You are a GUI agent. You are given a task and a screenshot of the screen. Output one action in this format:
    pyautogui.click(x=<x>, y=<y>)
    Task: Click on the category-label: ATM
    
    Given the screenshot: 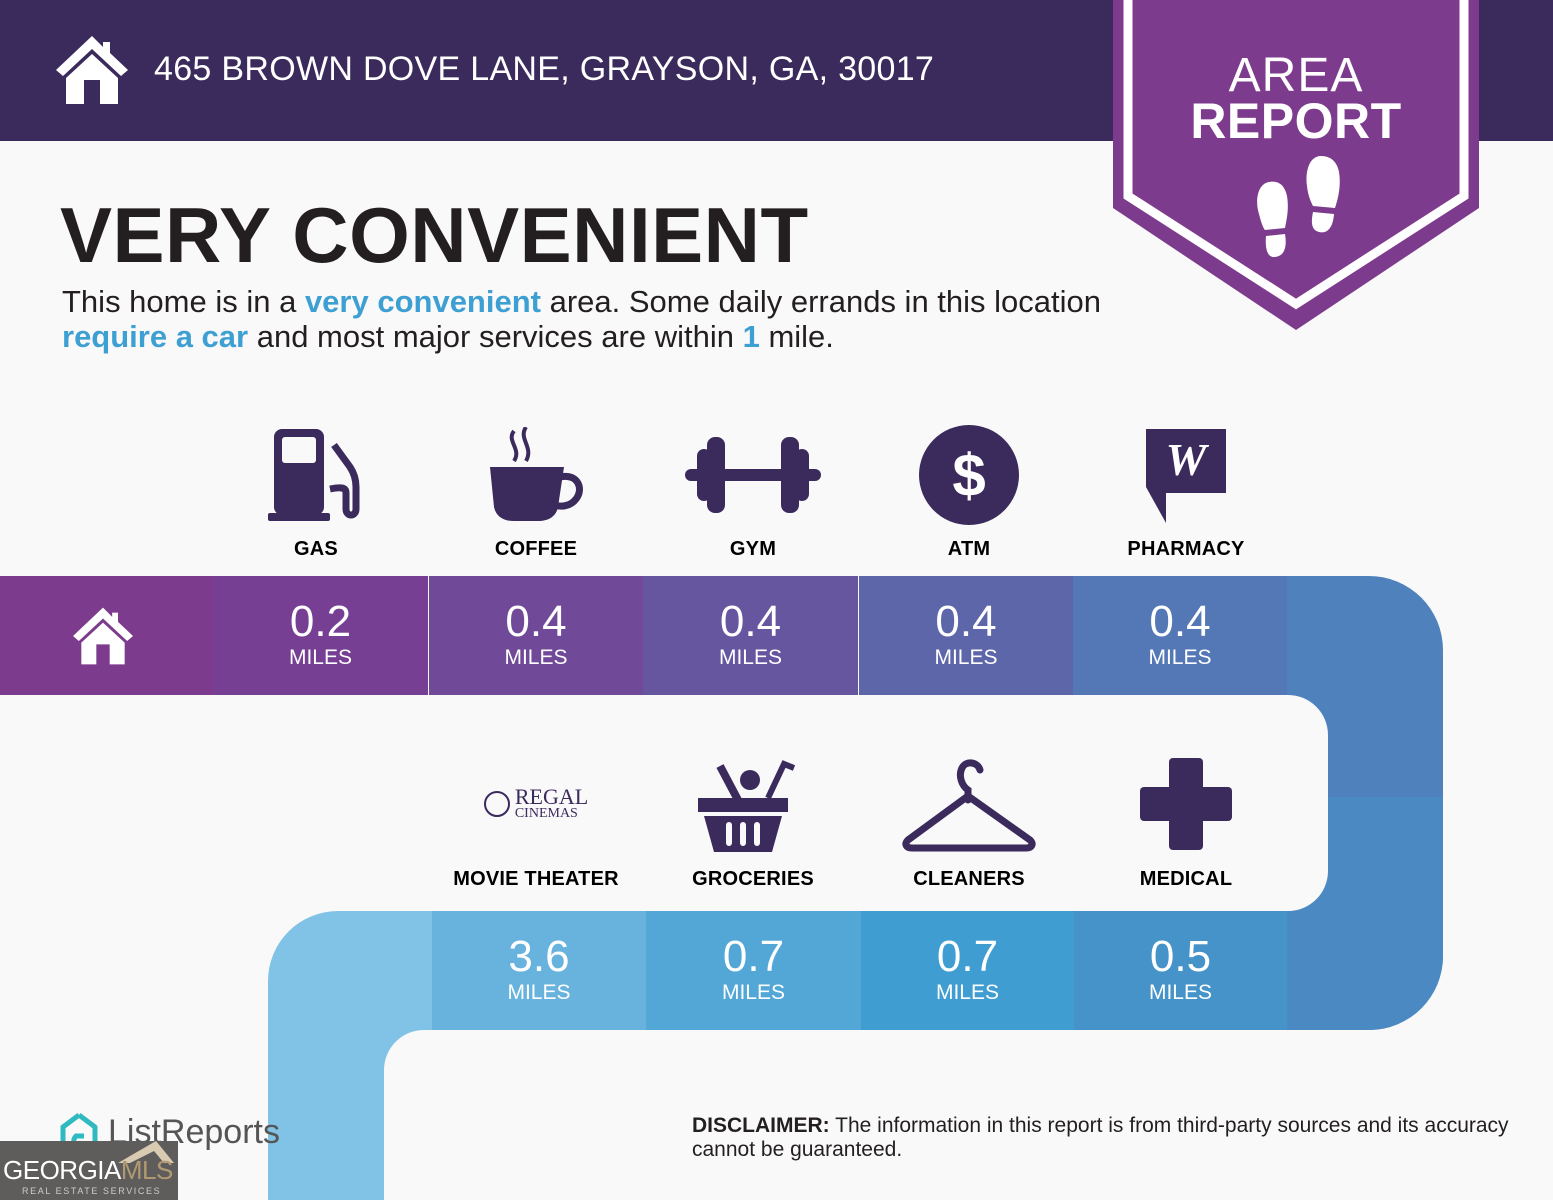 What is the action you would take?
    pyautogui.click(x=969, y=549)
    